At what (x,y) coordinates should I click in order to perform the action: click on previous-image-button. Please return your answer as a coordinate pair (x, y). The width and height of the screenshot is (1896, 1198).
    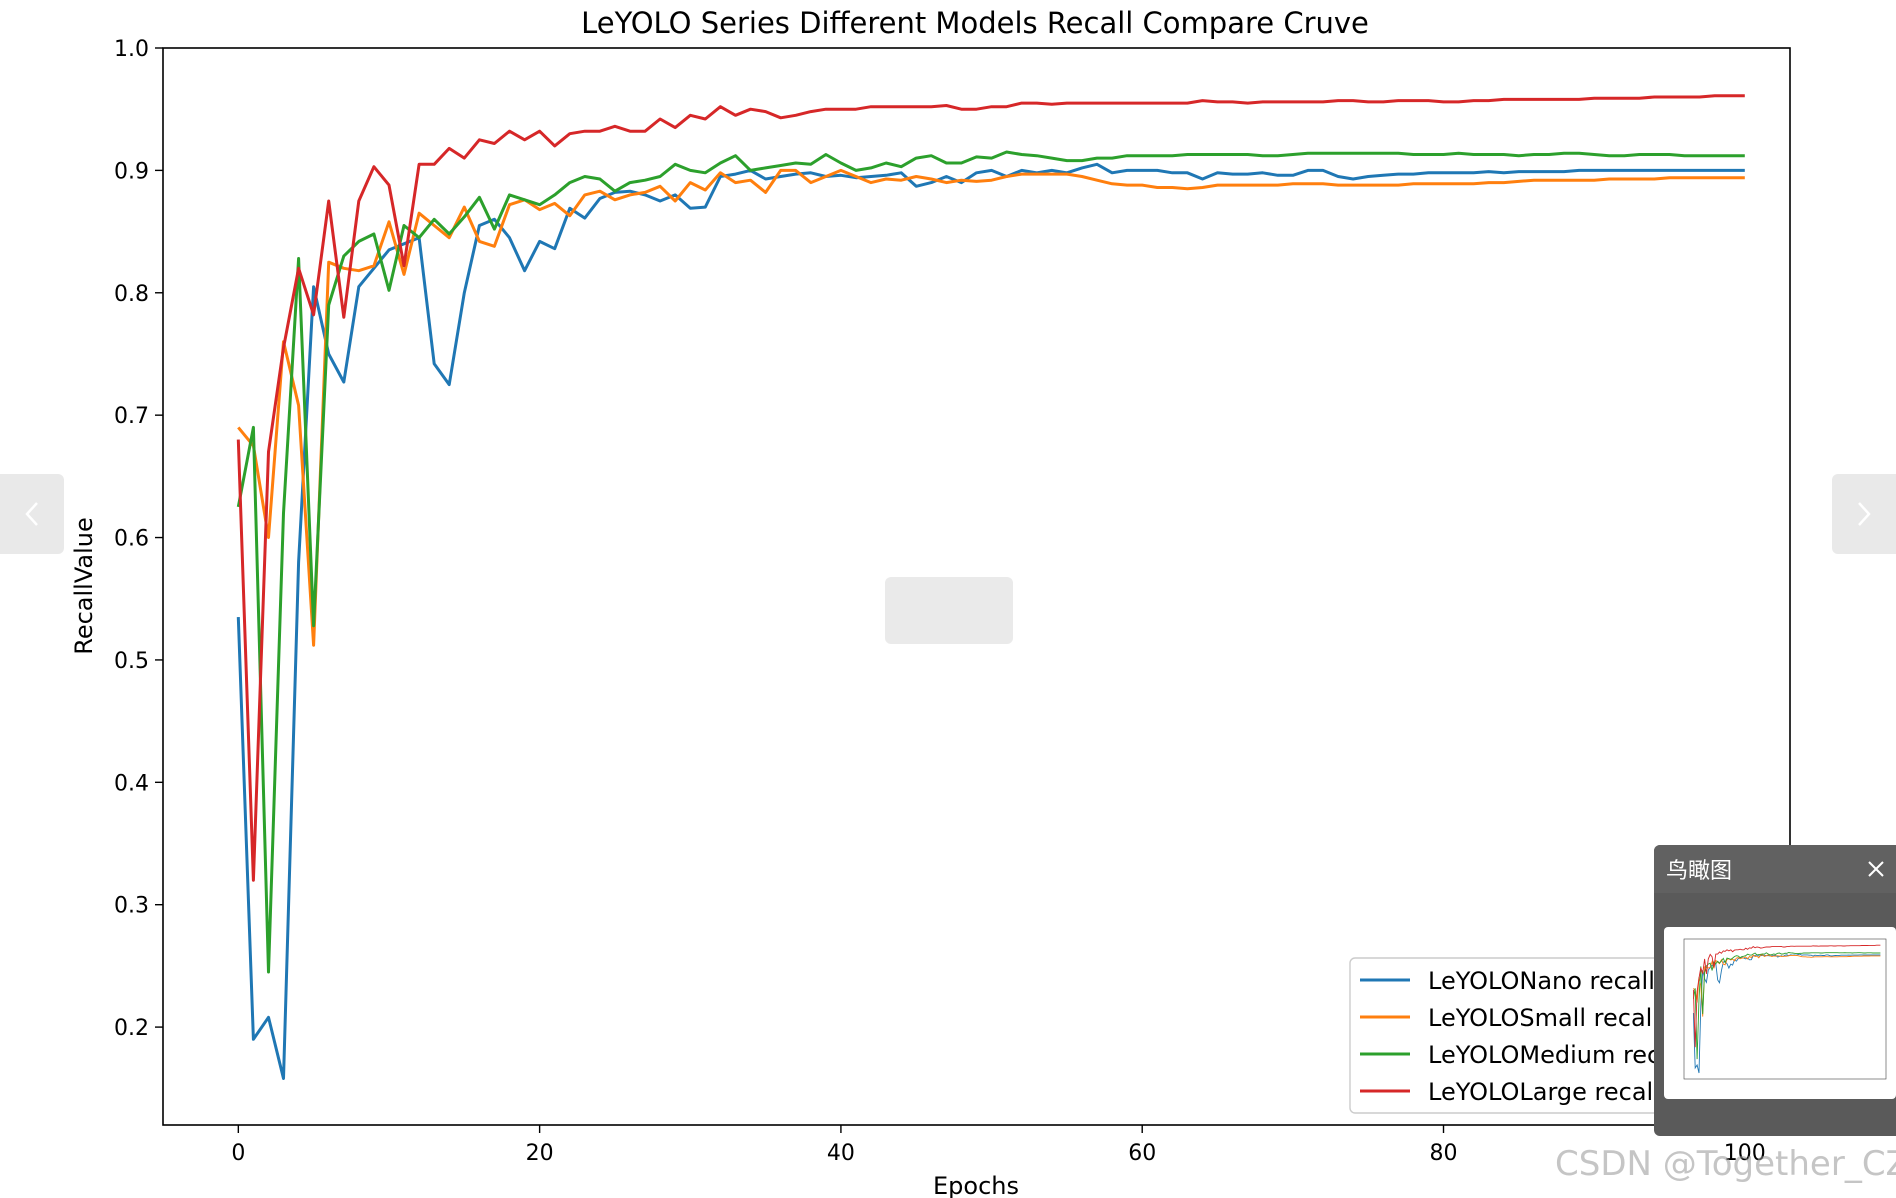
    Looking at the image, I should click on (32, 514).